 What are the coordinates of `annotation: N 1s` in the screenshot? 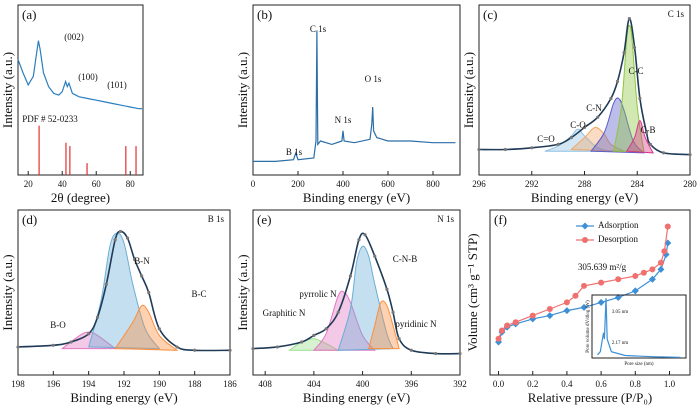 It's located at (343, 120).